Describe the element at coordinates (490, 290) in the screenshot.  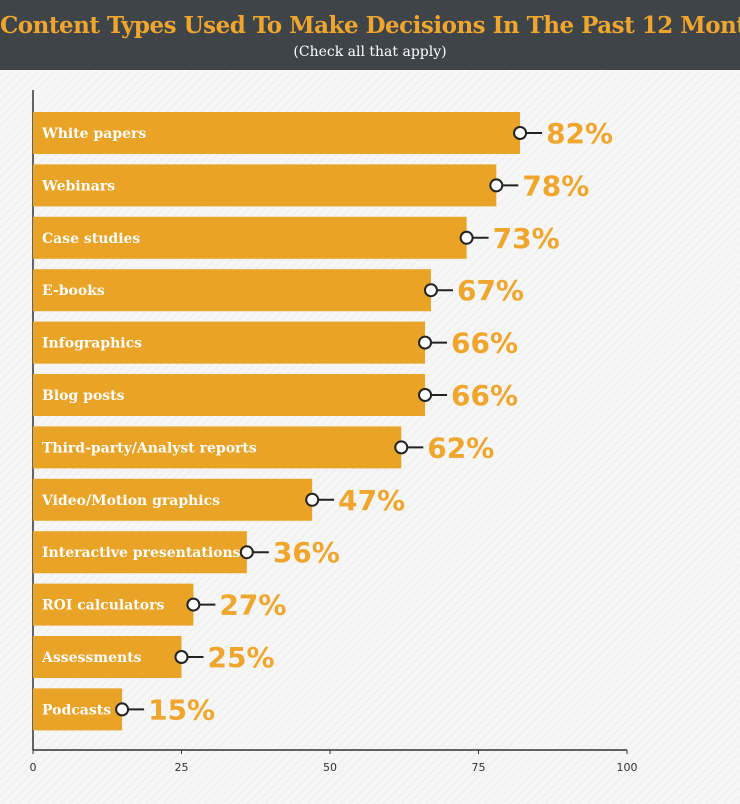
I see `data-label: 67%` at that location.